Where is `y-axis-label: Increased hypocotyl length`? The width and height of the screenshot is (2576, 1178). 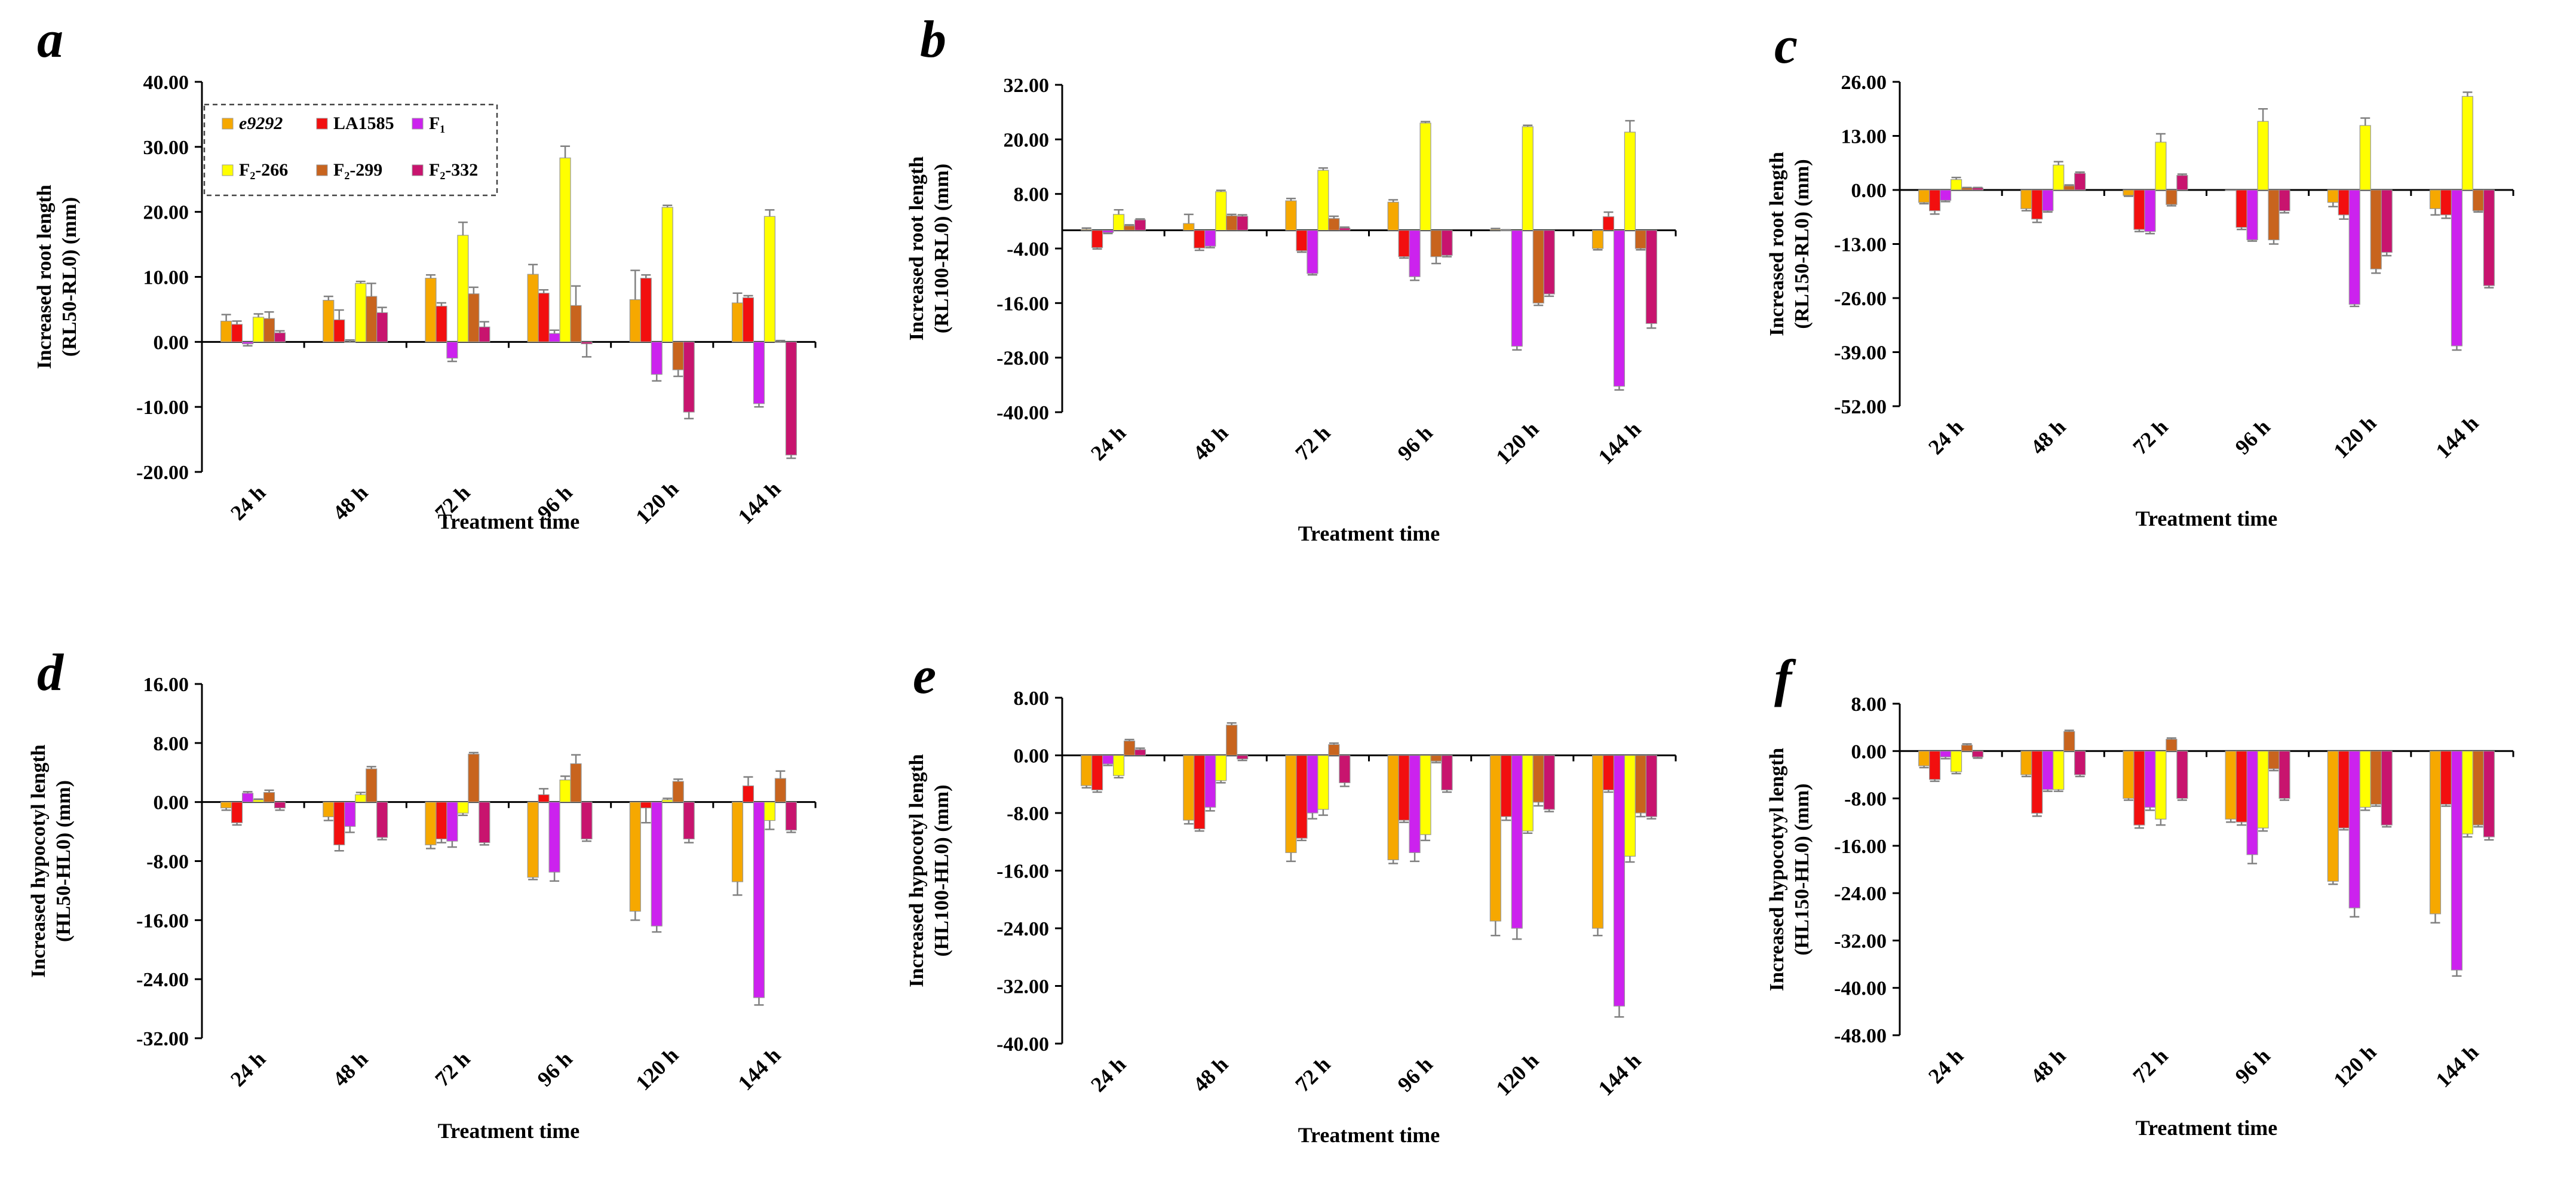 y-axis-label: Increased hypocotyl length is located at coordinates (38, 860).